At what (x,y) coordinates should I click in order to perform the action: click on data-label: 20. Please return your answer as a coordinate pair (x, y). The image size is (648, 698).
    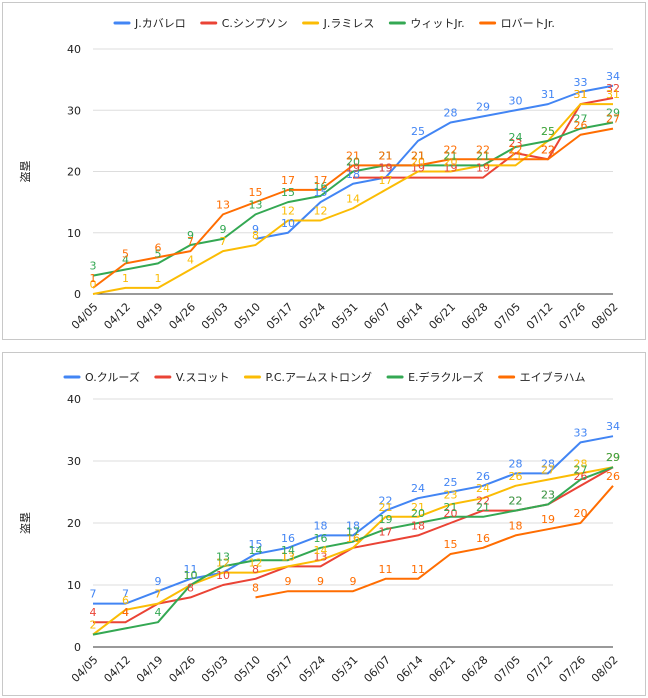
    Looking at the image, I should click on (451, 162).